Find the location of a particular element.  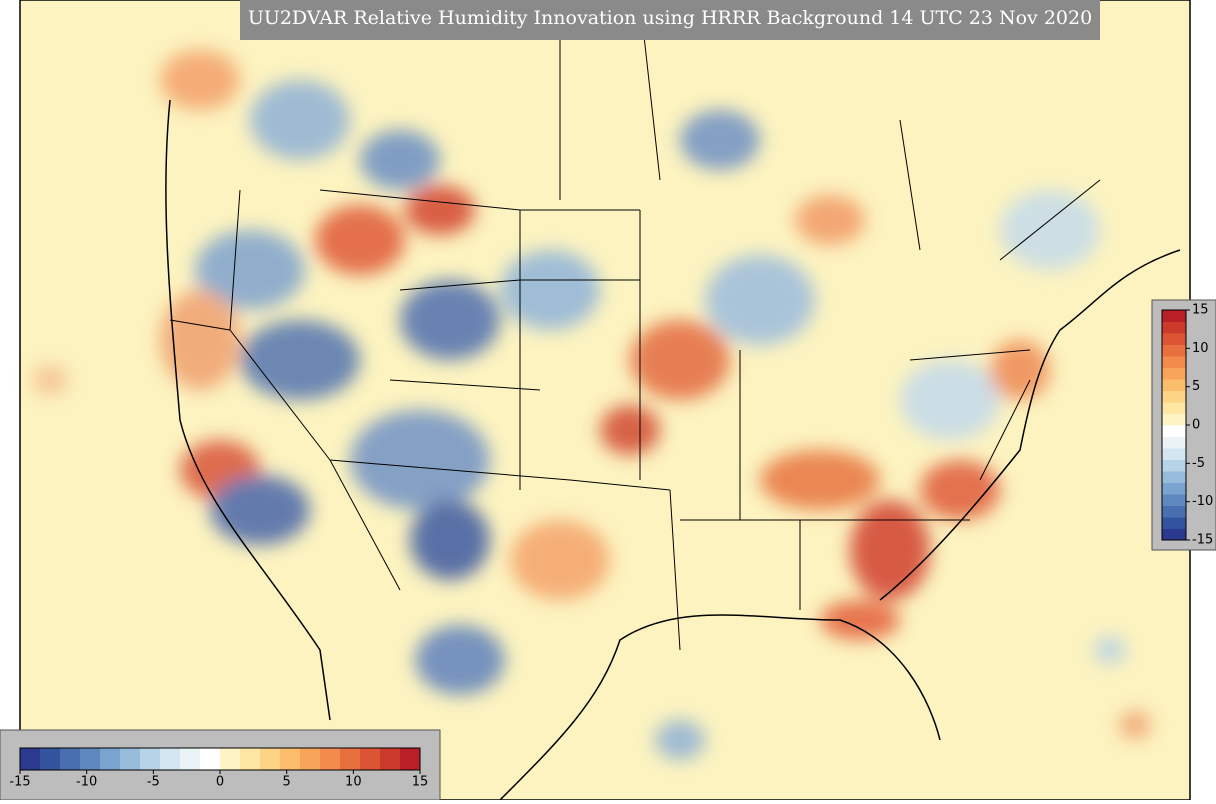

horizontal-colorbar: -15 -10 -5 0 5 10 15 is located at coordinates (220, 765).